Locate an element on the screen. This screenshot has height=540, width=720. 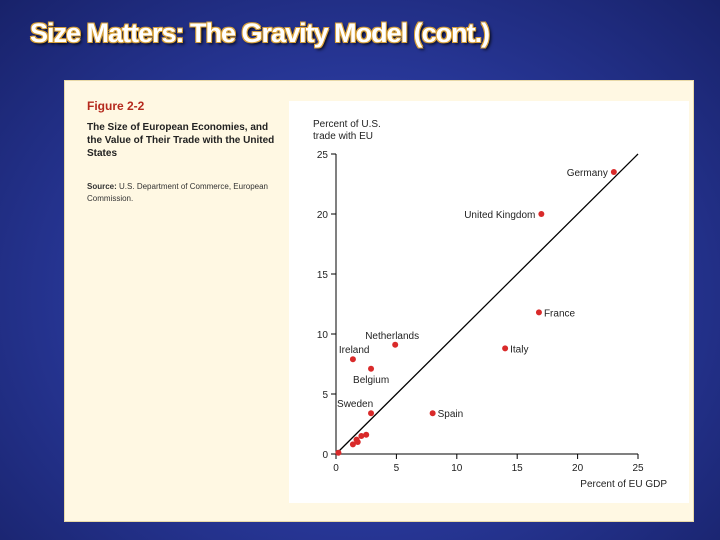
data-point-ireland is located at coordinates (352, 359).